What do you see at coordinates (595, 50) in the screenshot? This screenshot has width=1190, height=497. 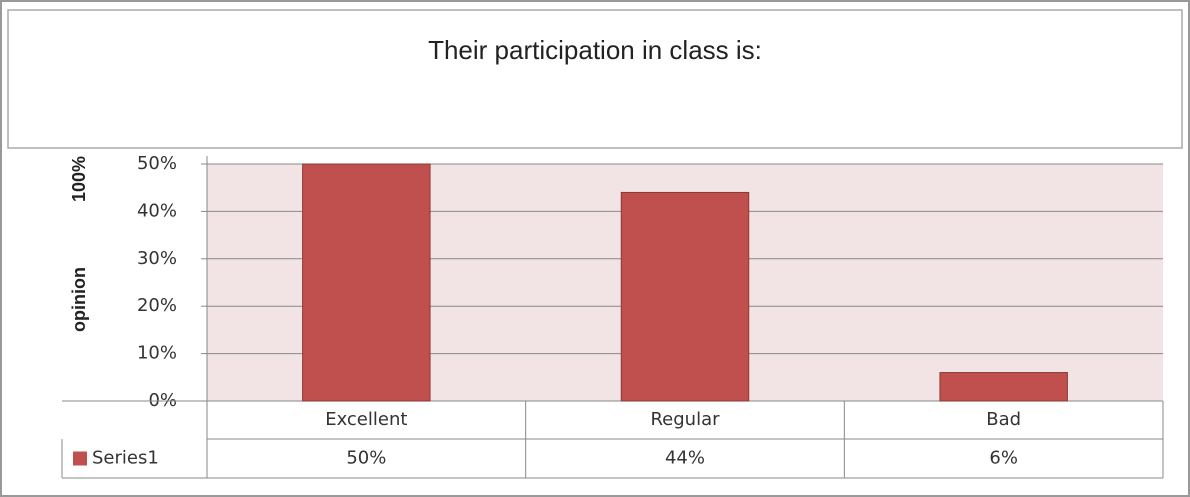 I see `chart-title: Their participation in class is:` at bounding box center [595, 50].